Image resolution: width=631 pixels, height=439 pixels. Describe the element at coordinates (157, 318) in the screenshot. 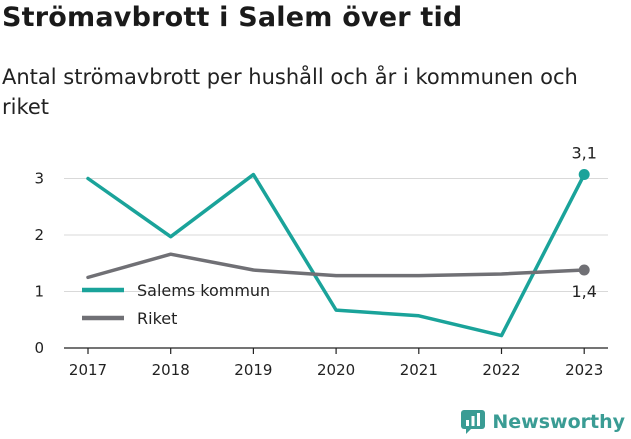

I see `legend-label: Riket` at that location.